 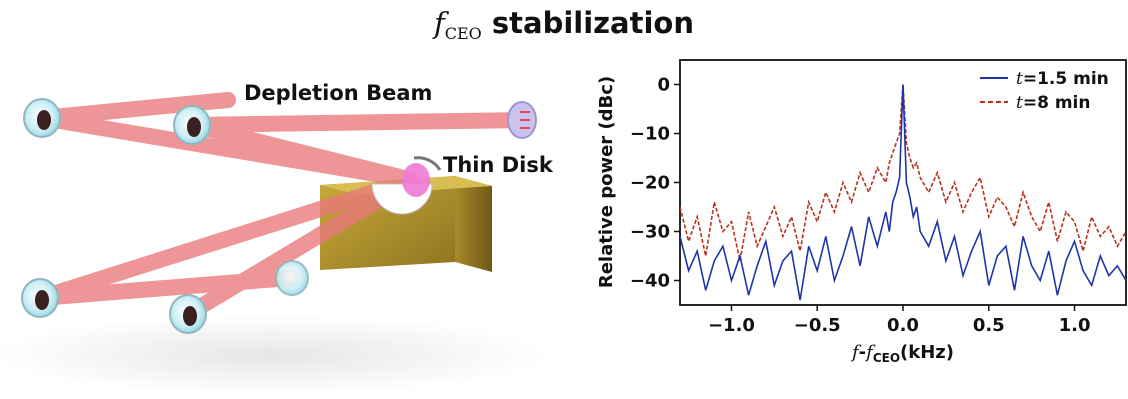 What do you see at coordinates (650, 134) in the screenshot?
I see `y-tick-label: −10` at bounding box center [650, 134].